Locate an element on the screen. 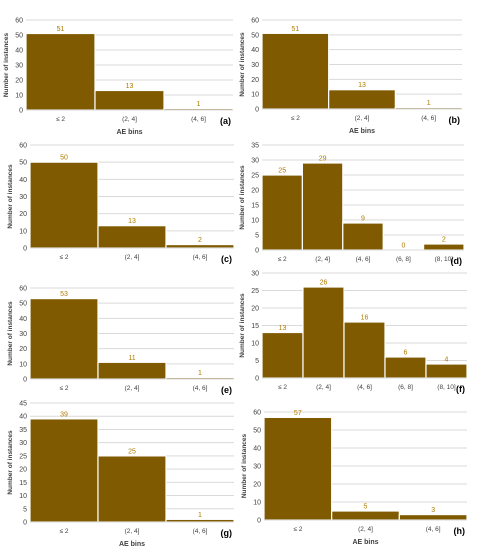 The height and width of the screenshot is (550, 477). y-tick-label: 25 is located at coordinates (255, 291).